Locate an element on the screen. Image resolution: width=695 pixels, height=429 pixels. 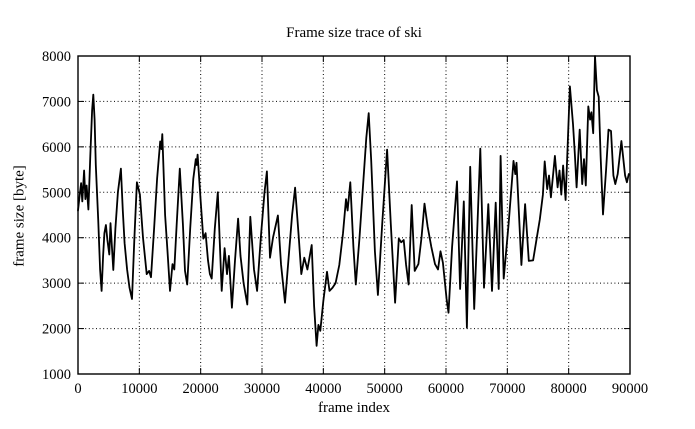
x-tick-label: 70000 is located at coordinates (507, 389).